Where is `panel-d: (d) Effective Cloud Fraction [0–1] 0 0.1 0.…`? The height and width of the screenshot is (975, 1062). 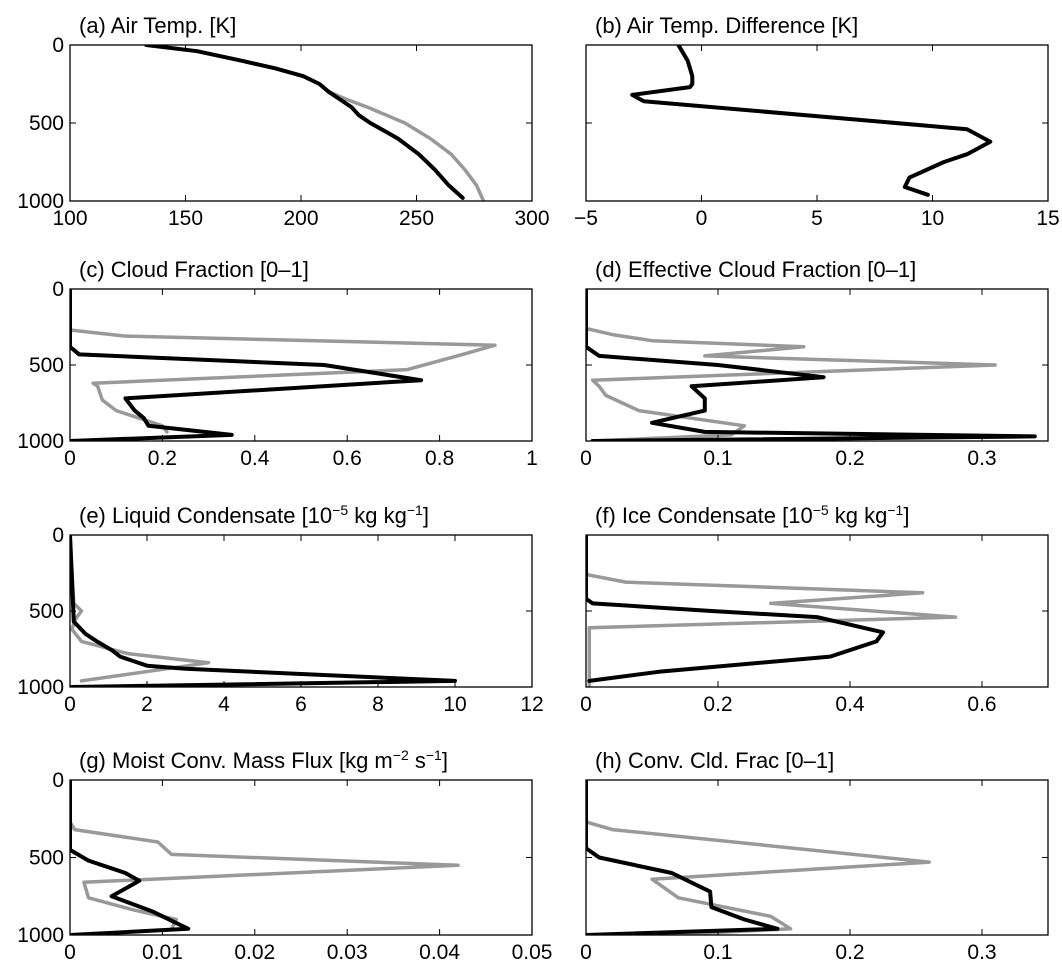
panel-d: (d) Effective Cloud Fraction [0–1] 0 0.1 0.… is located at coordinates (814, 363).